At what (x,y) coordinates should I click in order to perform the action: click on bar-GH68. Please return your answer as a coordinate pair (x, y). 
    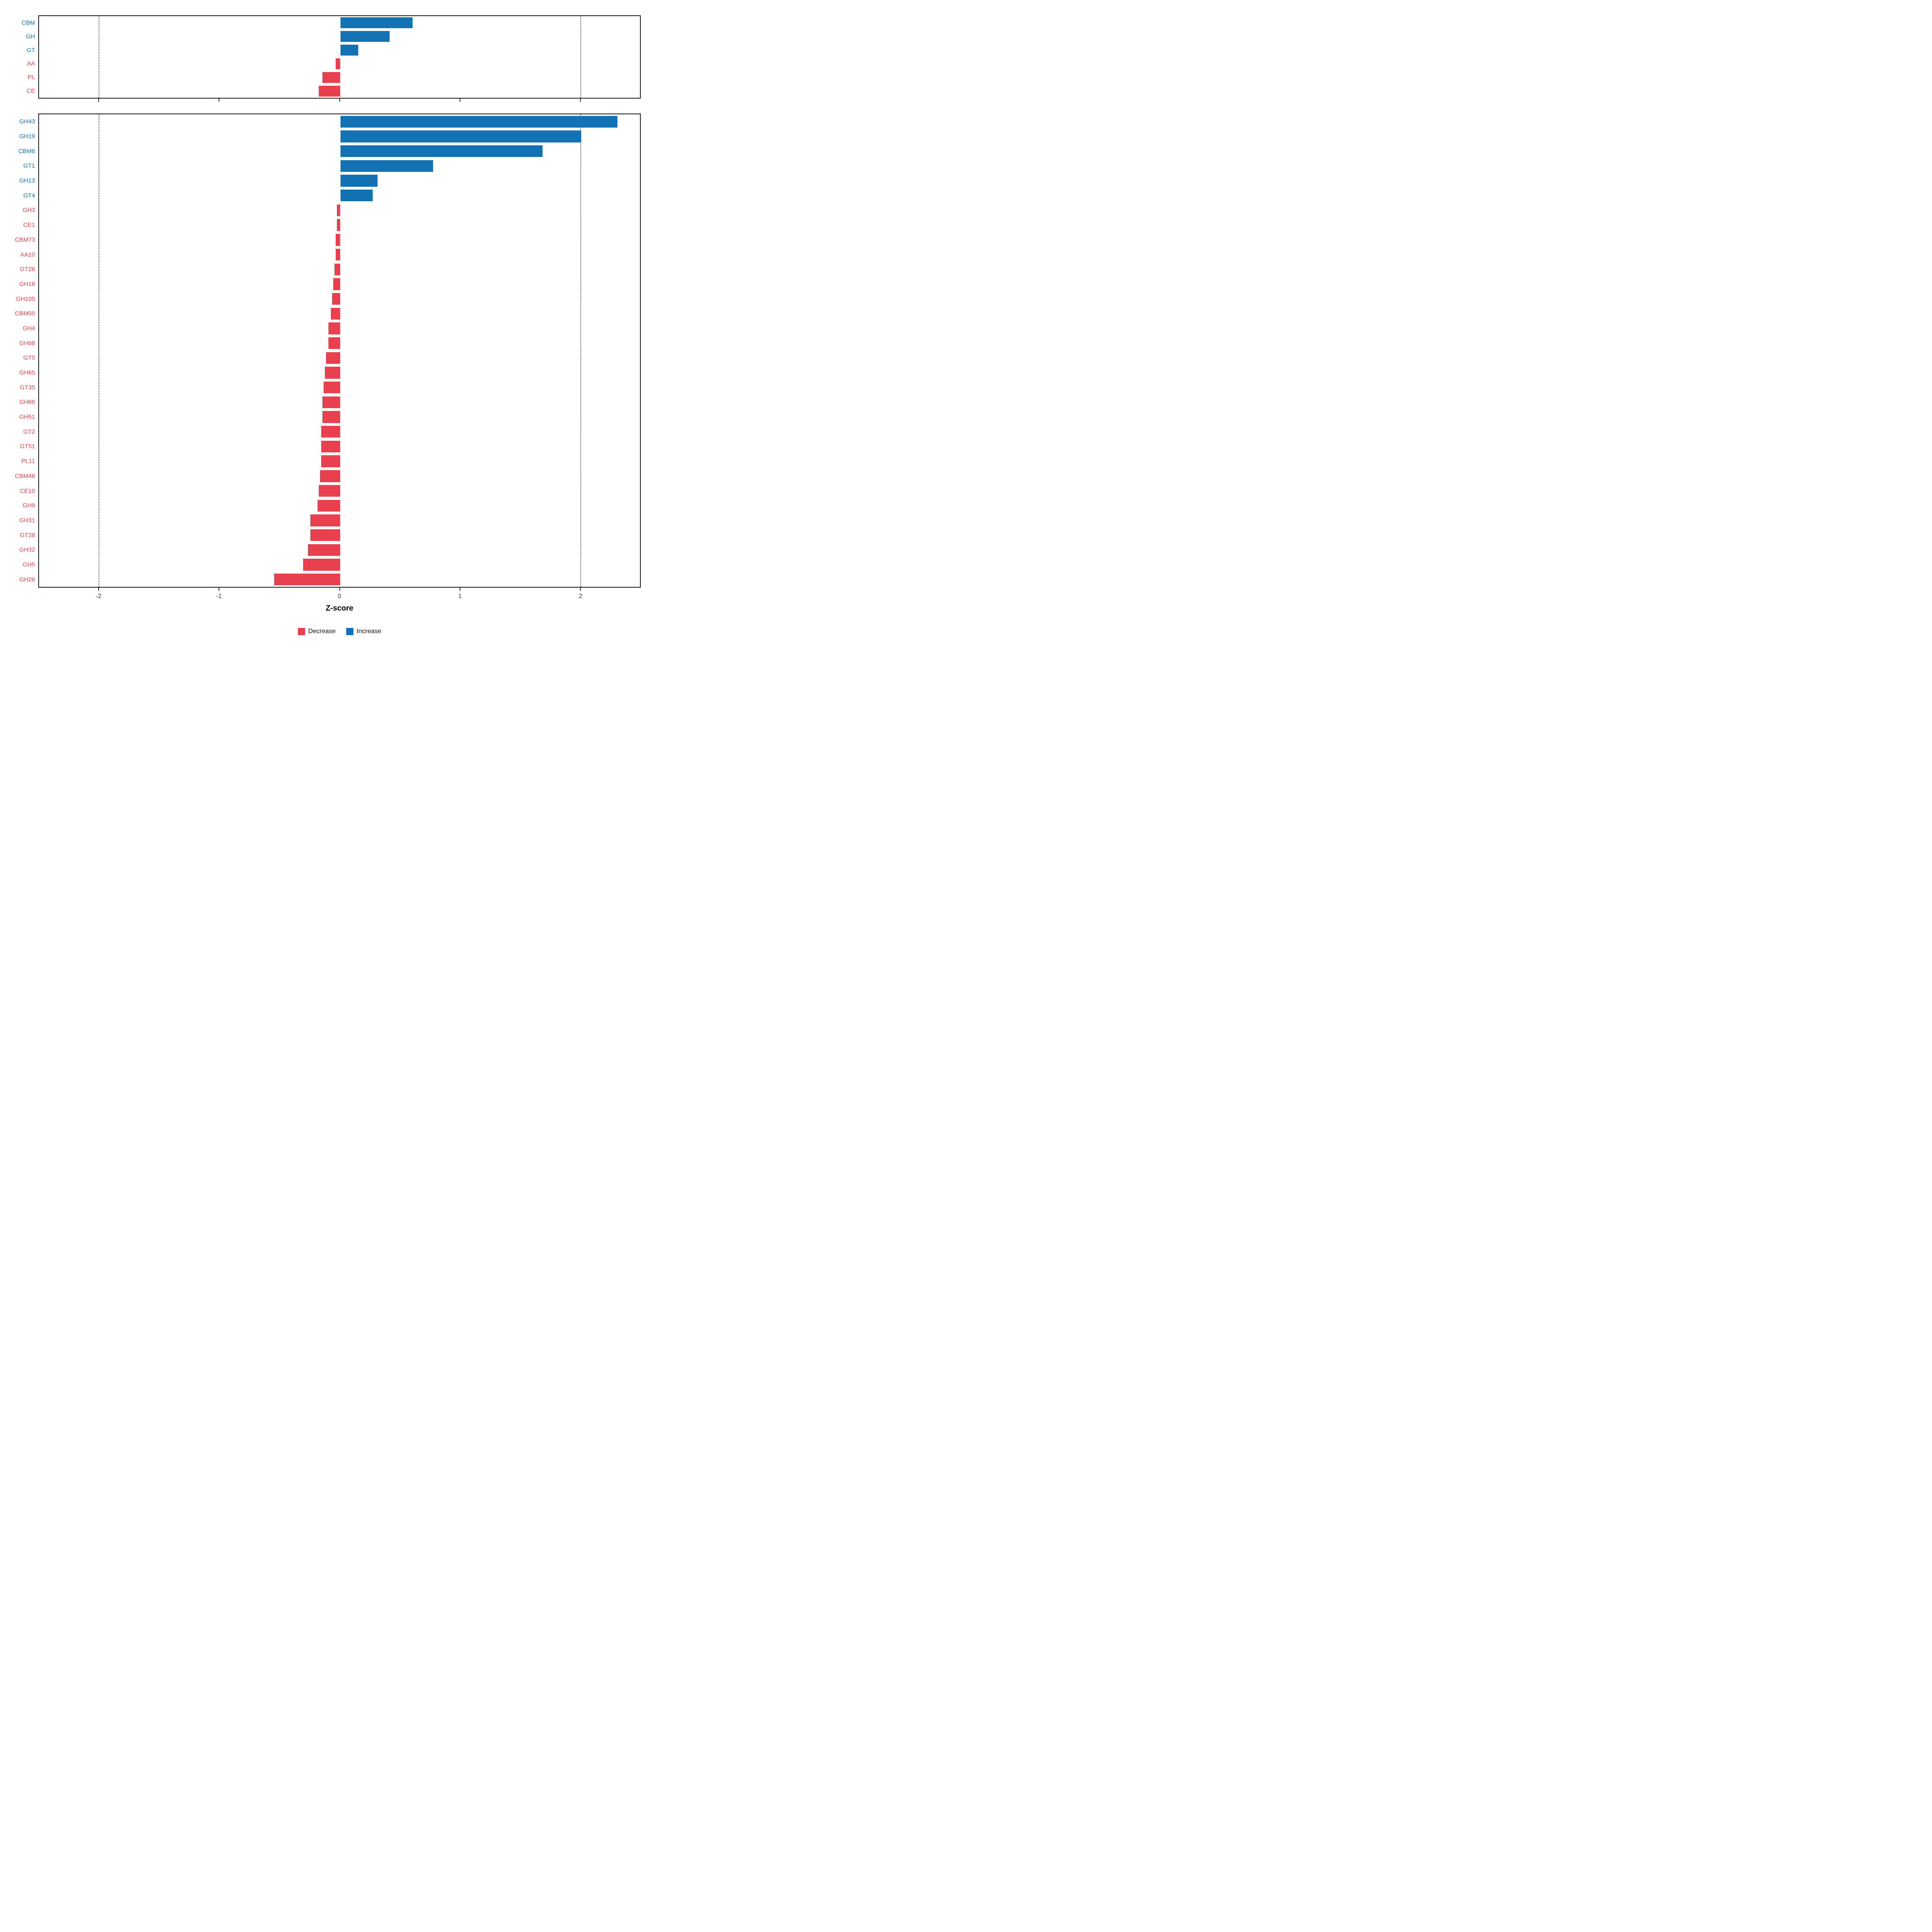
    Looking at the image, I should click on (334, 343).